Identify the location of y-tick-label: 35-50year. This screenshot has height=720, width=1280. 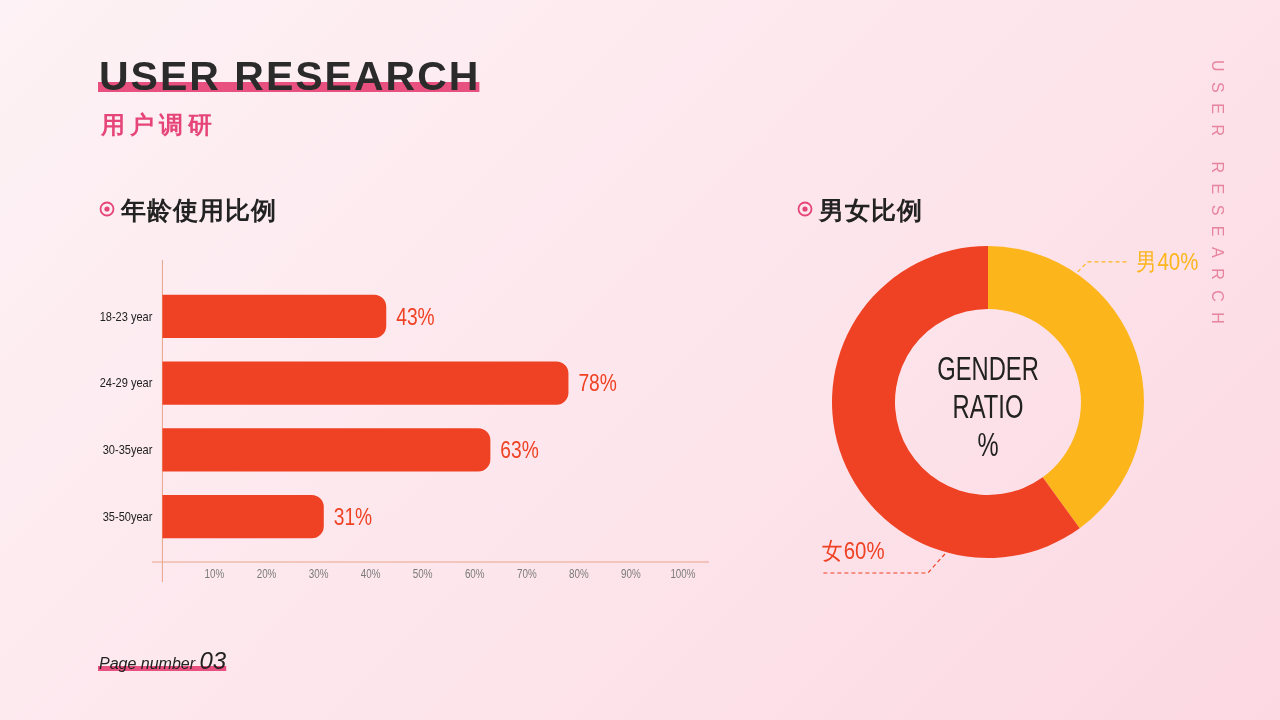
(127, 517).